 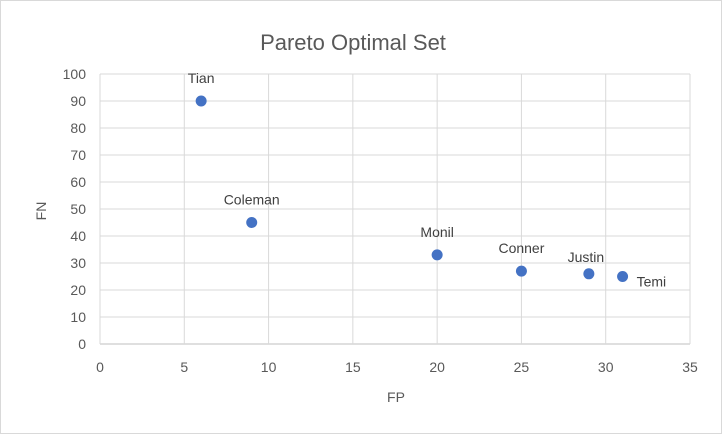 What do you see at coordinates (78, 290) in the screenshot?
I see `y-tick-label: 20` at bounding box center [78, 290].